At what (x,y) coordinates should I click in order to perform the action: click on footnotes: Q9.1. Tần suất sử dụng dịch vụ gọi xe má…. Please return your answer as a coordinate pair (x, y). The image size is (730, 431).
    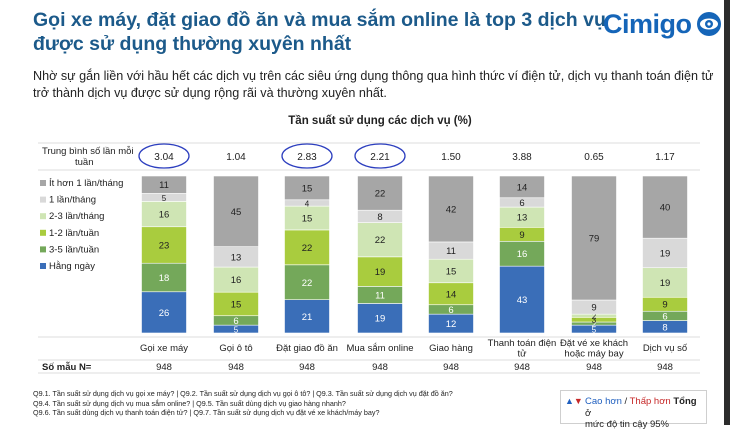
    Looking at the image, I should click on (293, 403).